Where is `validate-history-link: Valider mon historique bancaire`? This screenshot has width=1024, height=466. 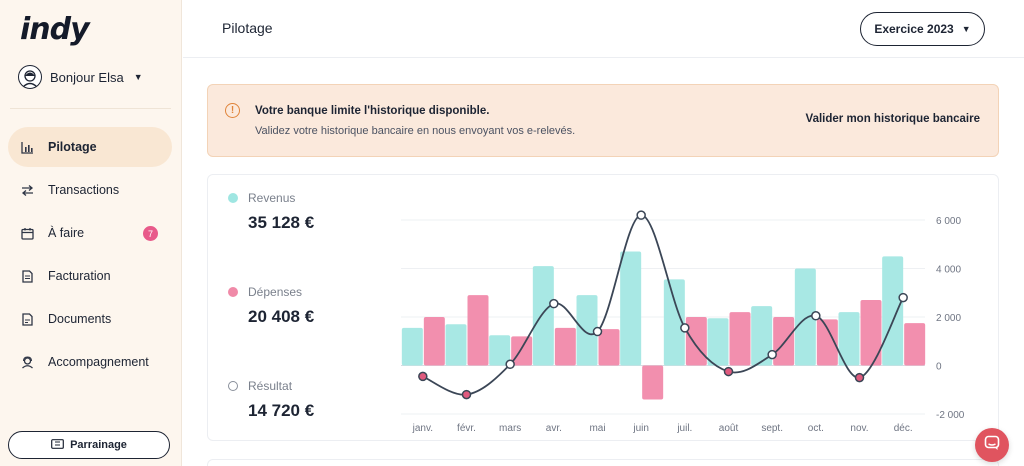
validate-history-link: Valider mon historique bancaire is located at coordinates (892, 119).